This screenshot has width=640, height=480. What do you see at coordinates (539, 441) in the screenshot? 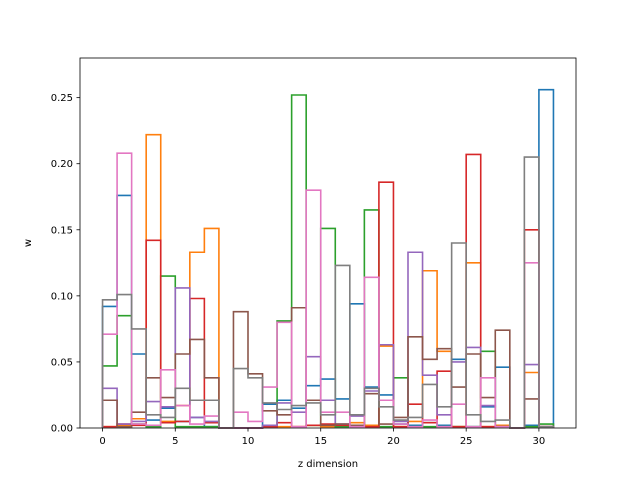
I see `x-tick-label: 30` at bounding box center [539, 441].